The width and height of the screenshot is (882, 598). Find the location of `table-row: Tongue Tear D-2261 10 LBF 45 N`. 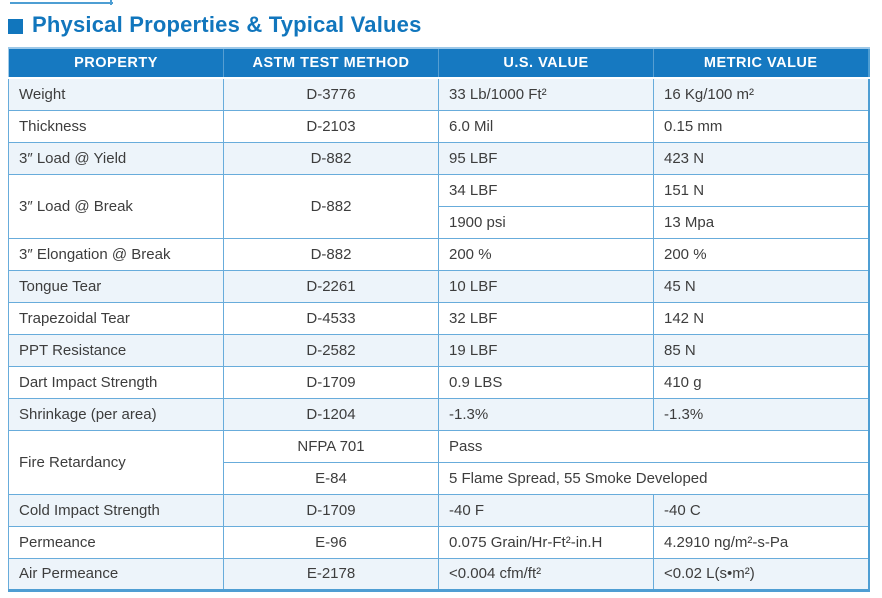

table-row: Tongue Tear D-2261 10 LBF 45 N is located at coordinates (438, 286).